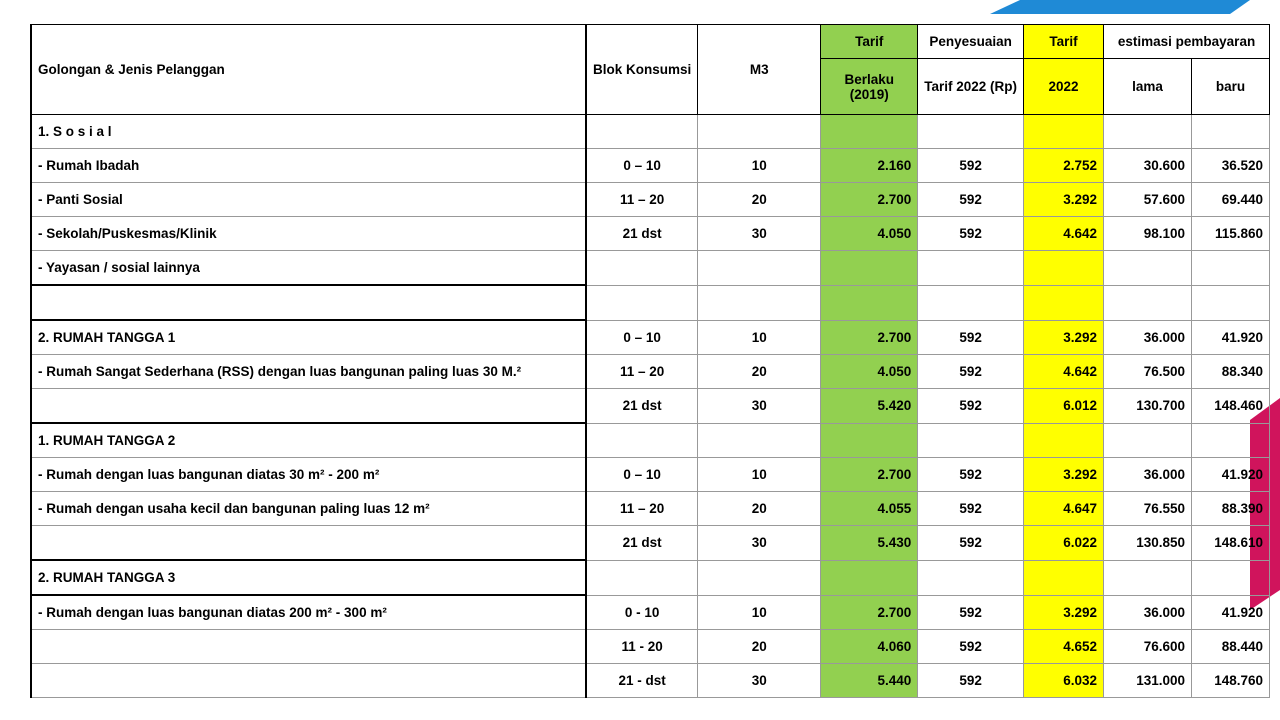 Image resolution: width=1280 pixels, height=720 pixels. What do you see at coordinates (1148, 233) in the screenshot?
I see `table-cell: 98.100` at bounding box center [1148, 233].